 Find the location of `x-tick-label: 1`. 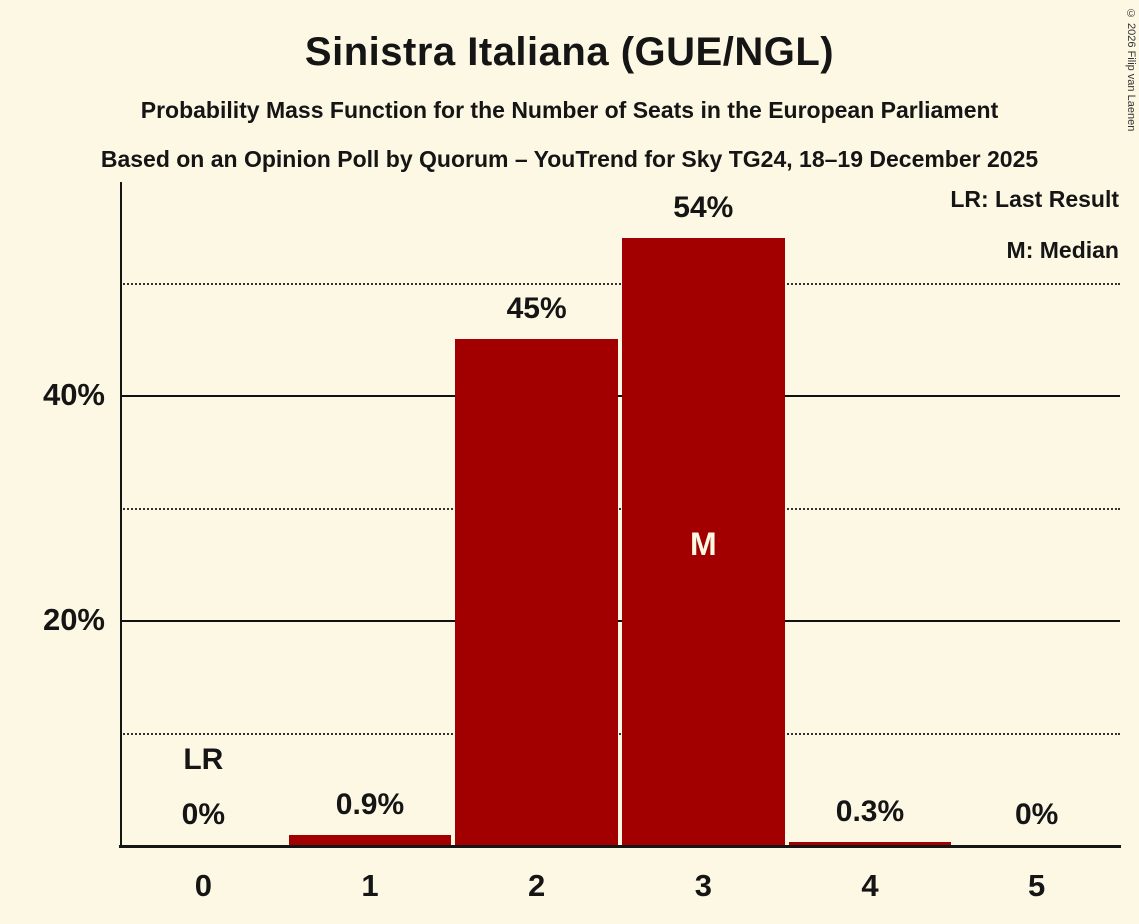

x-tick-label: 1 is located at coordinates (370, 885).